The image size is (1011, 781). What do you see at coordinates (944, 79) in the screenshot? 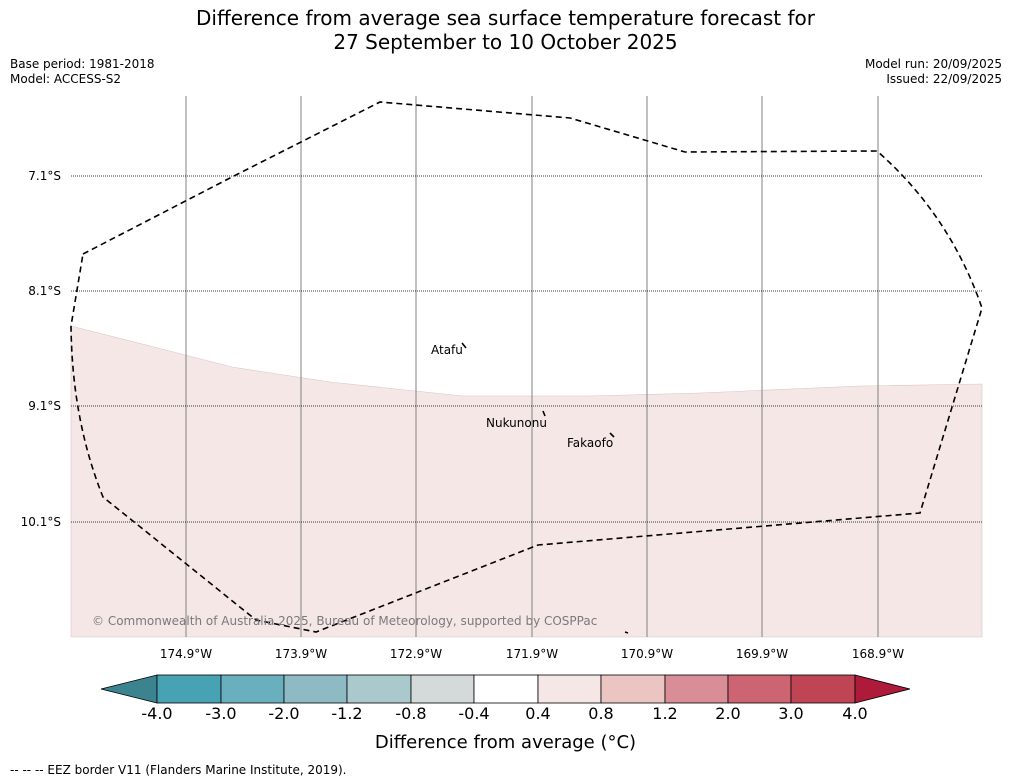
I see `issued-text: Issued: 22/09/2025` at bounding box center [944, 79].